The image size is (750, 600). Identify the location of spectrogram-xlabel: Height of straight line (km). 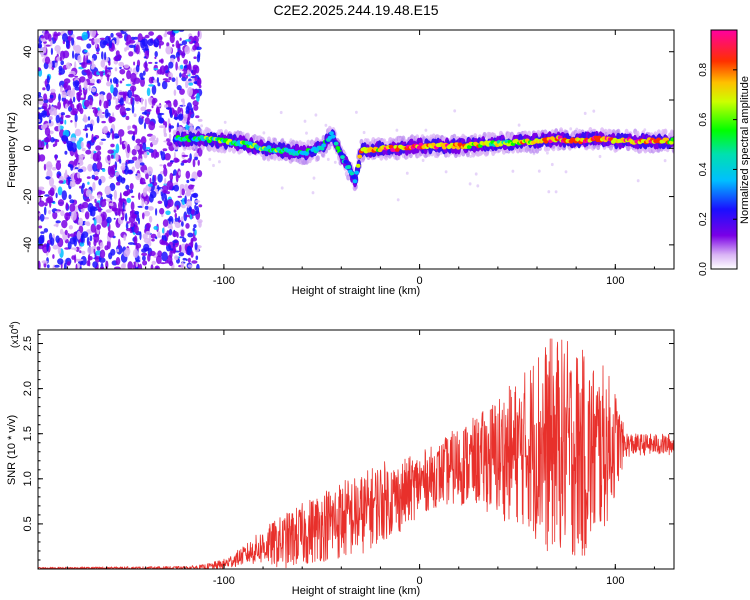
(356, 291).